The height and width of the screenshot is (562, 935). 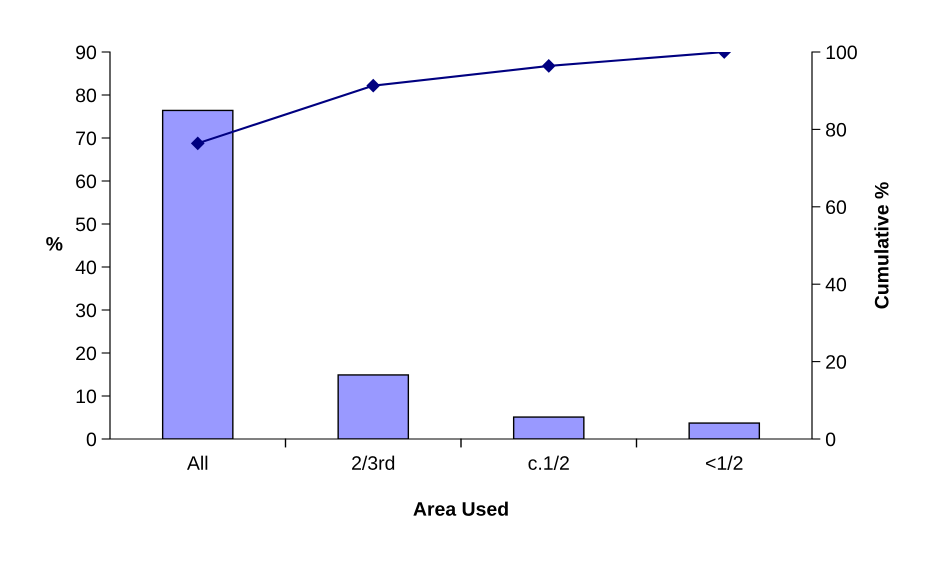 What do you see at coordinates (836, 129) in the screenshot?
I see `y2-tick-label: 80` at bounding box center [836, 129].